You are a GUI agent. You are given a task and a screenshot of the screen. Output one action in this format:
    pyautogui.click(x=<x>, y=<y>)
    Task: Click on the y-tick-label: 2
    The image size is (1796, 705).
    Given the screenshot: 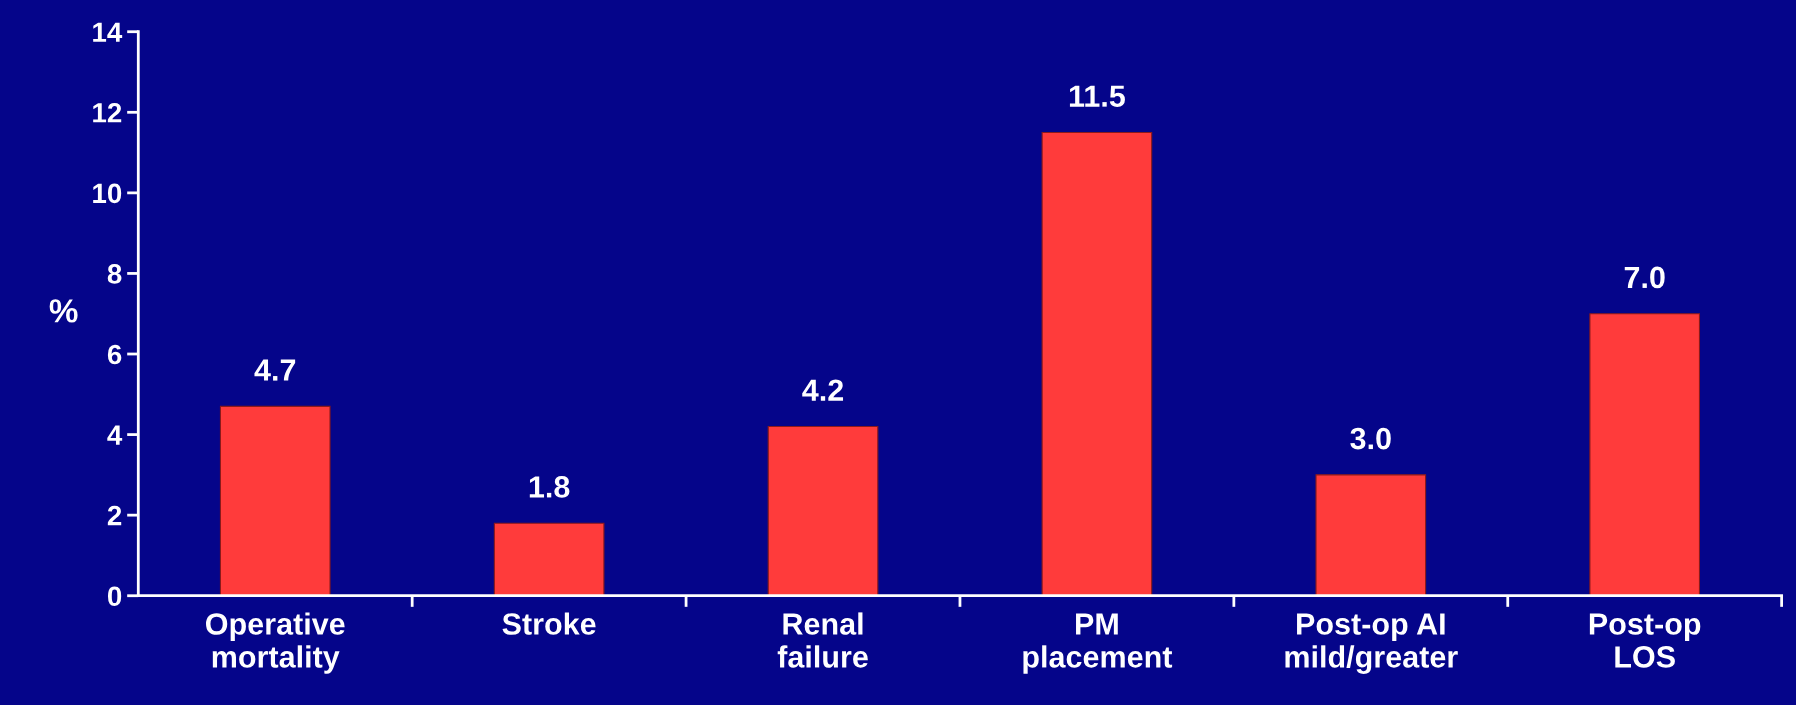 What is the action you would take?
    pyautogui.click(x=114, y=515)
    